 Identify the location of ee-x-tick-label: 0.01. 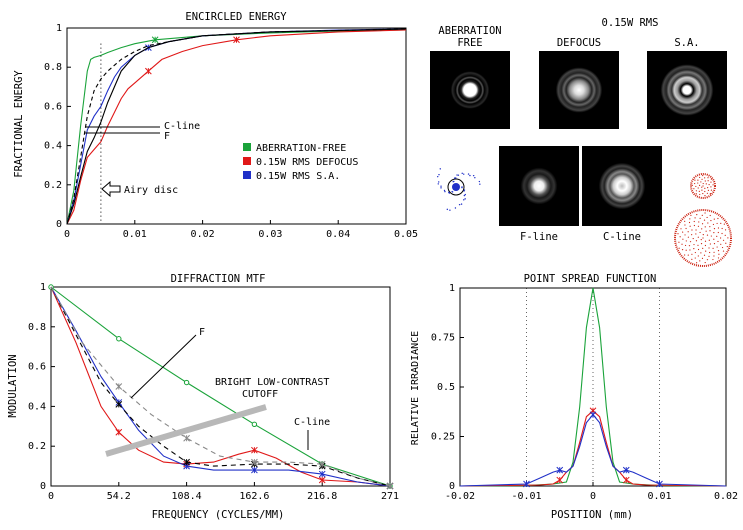
(135, 234).